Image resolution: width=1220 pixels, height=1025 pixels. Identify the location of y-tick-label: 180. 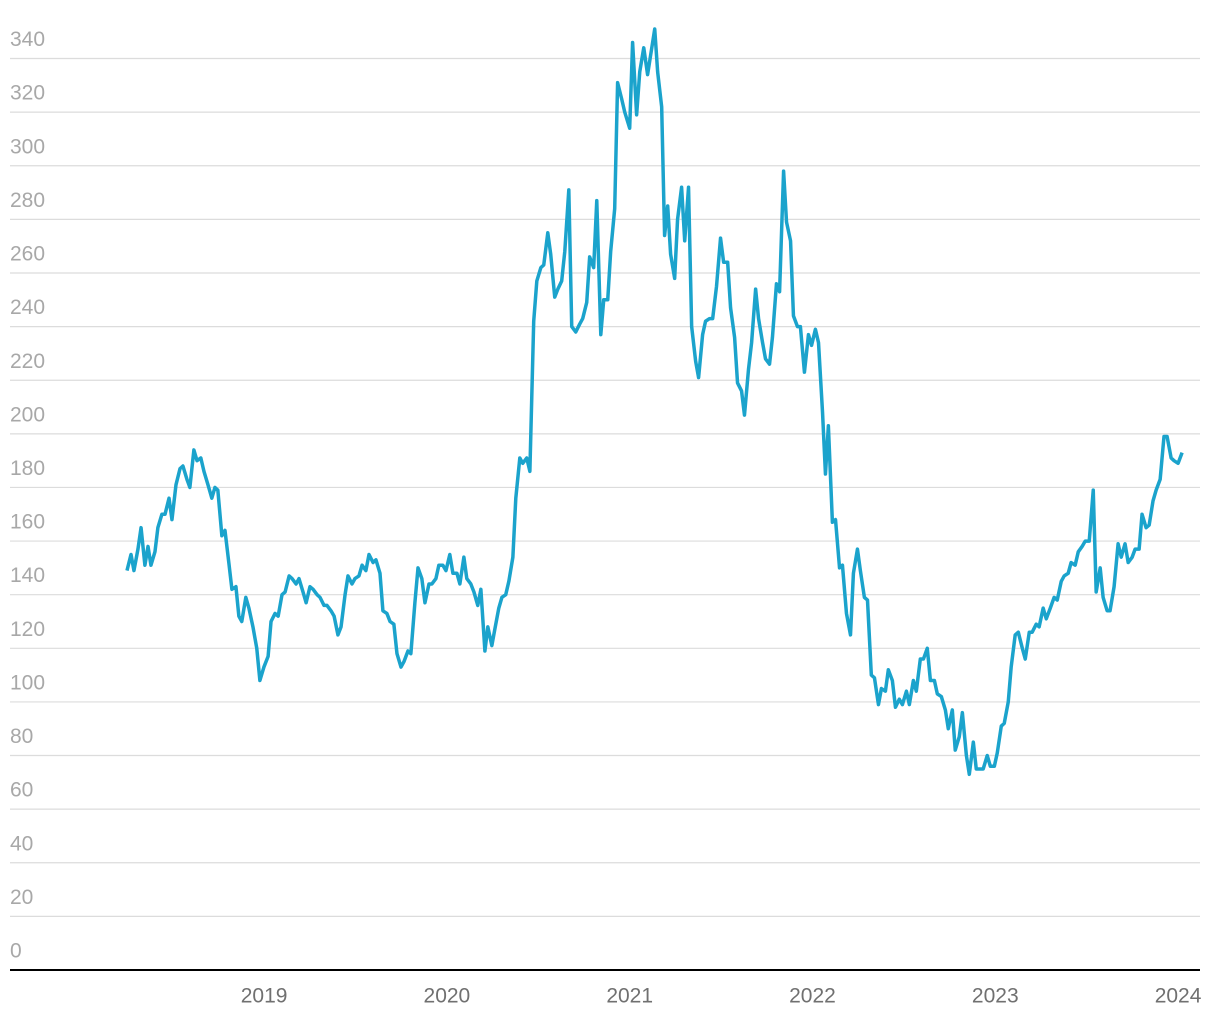
(27, 468).